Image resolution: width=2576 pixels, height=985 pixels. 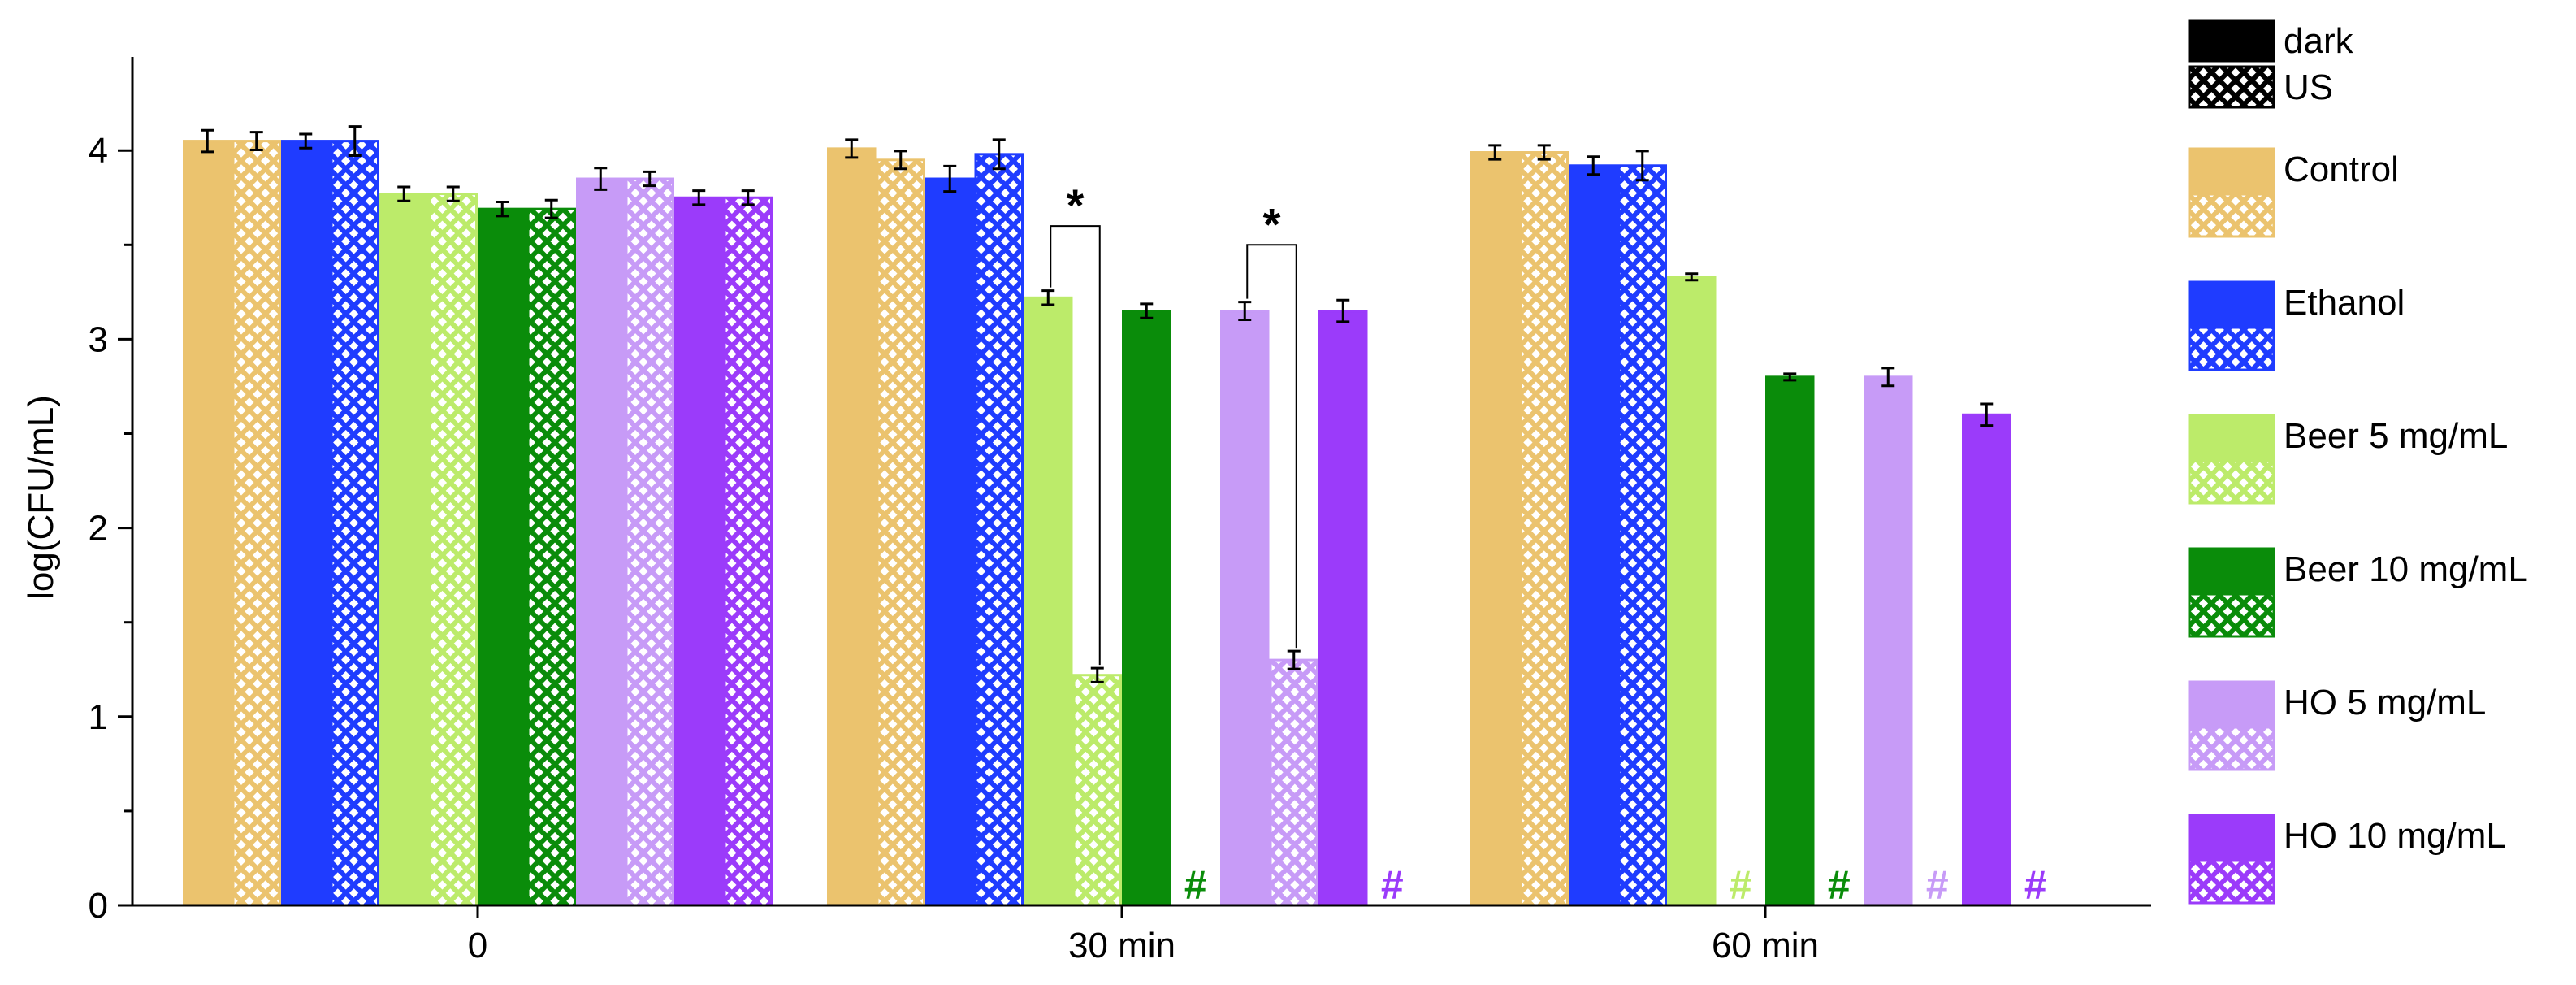 What do you see at coordinates (2035, 885) in the screenshot?
I see `not-detected-mark-ho-10-mg-ml-60-min: #` at bounding box center [2035, 885].